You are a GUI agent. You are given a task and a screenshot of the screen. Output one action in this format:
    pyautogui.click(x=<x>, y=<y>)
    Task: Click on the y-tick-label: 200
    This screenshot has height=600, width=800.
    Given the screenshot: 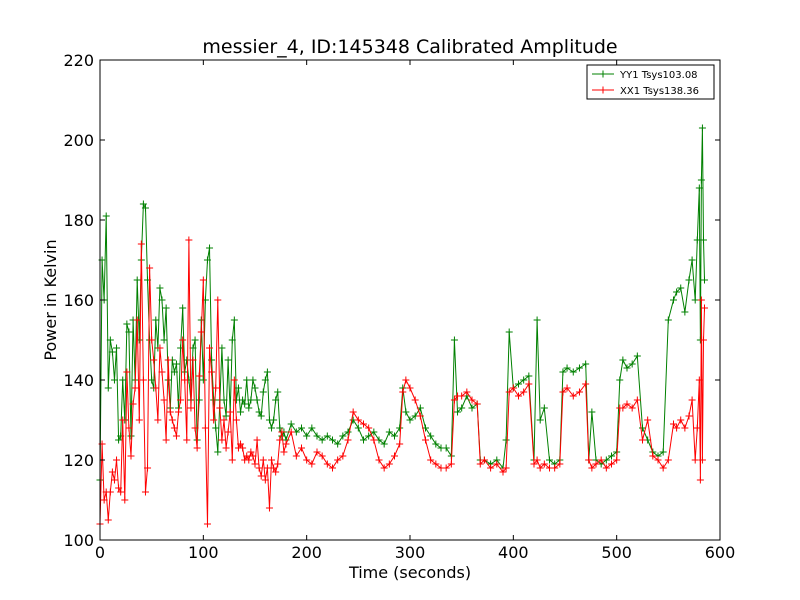 What is the action you would take?
    pyautogui.click(x=78, y=140)
    